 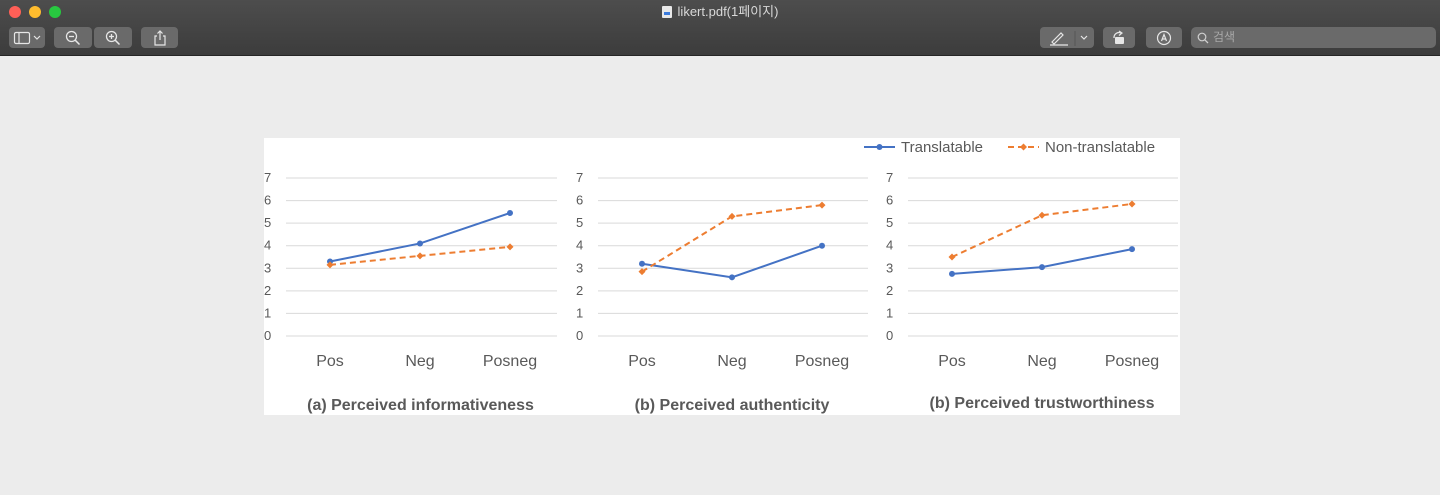 I want to click on share-icon, so click(x=159, y=37).